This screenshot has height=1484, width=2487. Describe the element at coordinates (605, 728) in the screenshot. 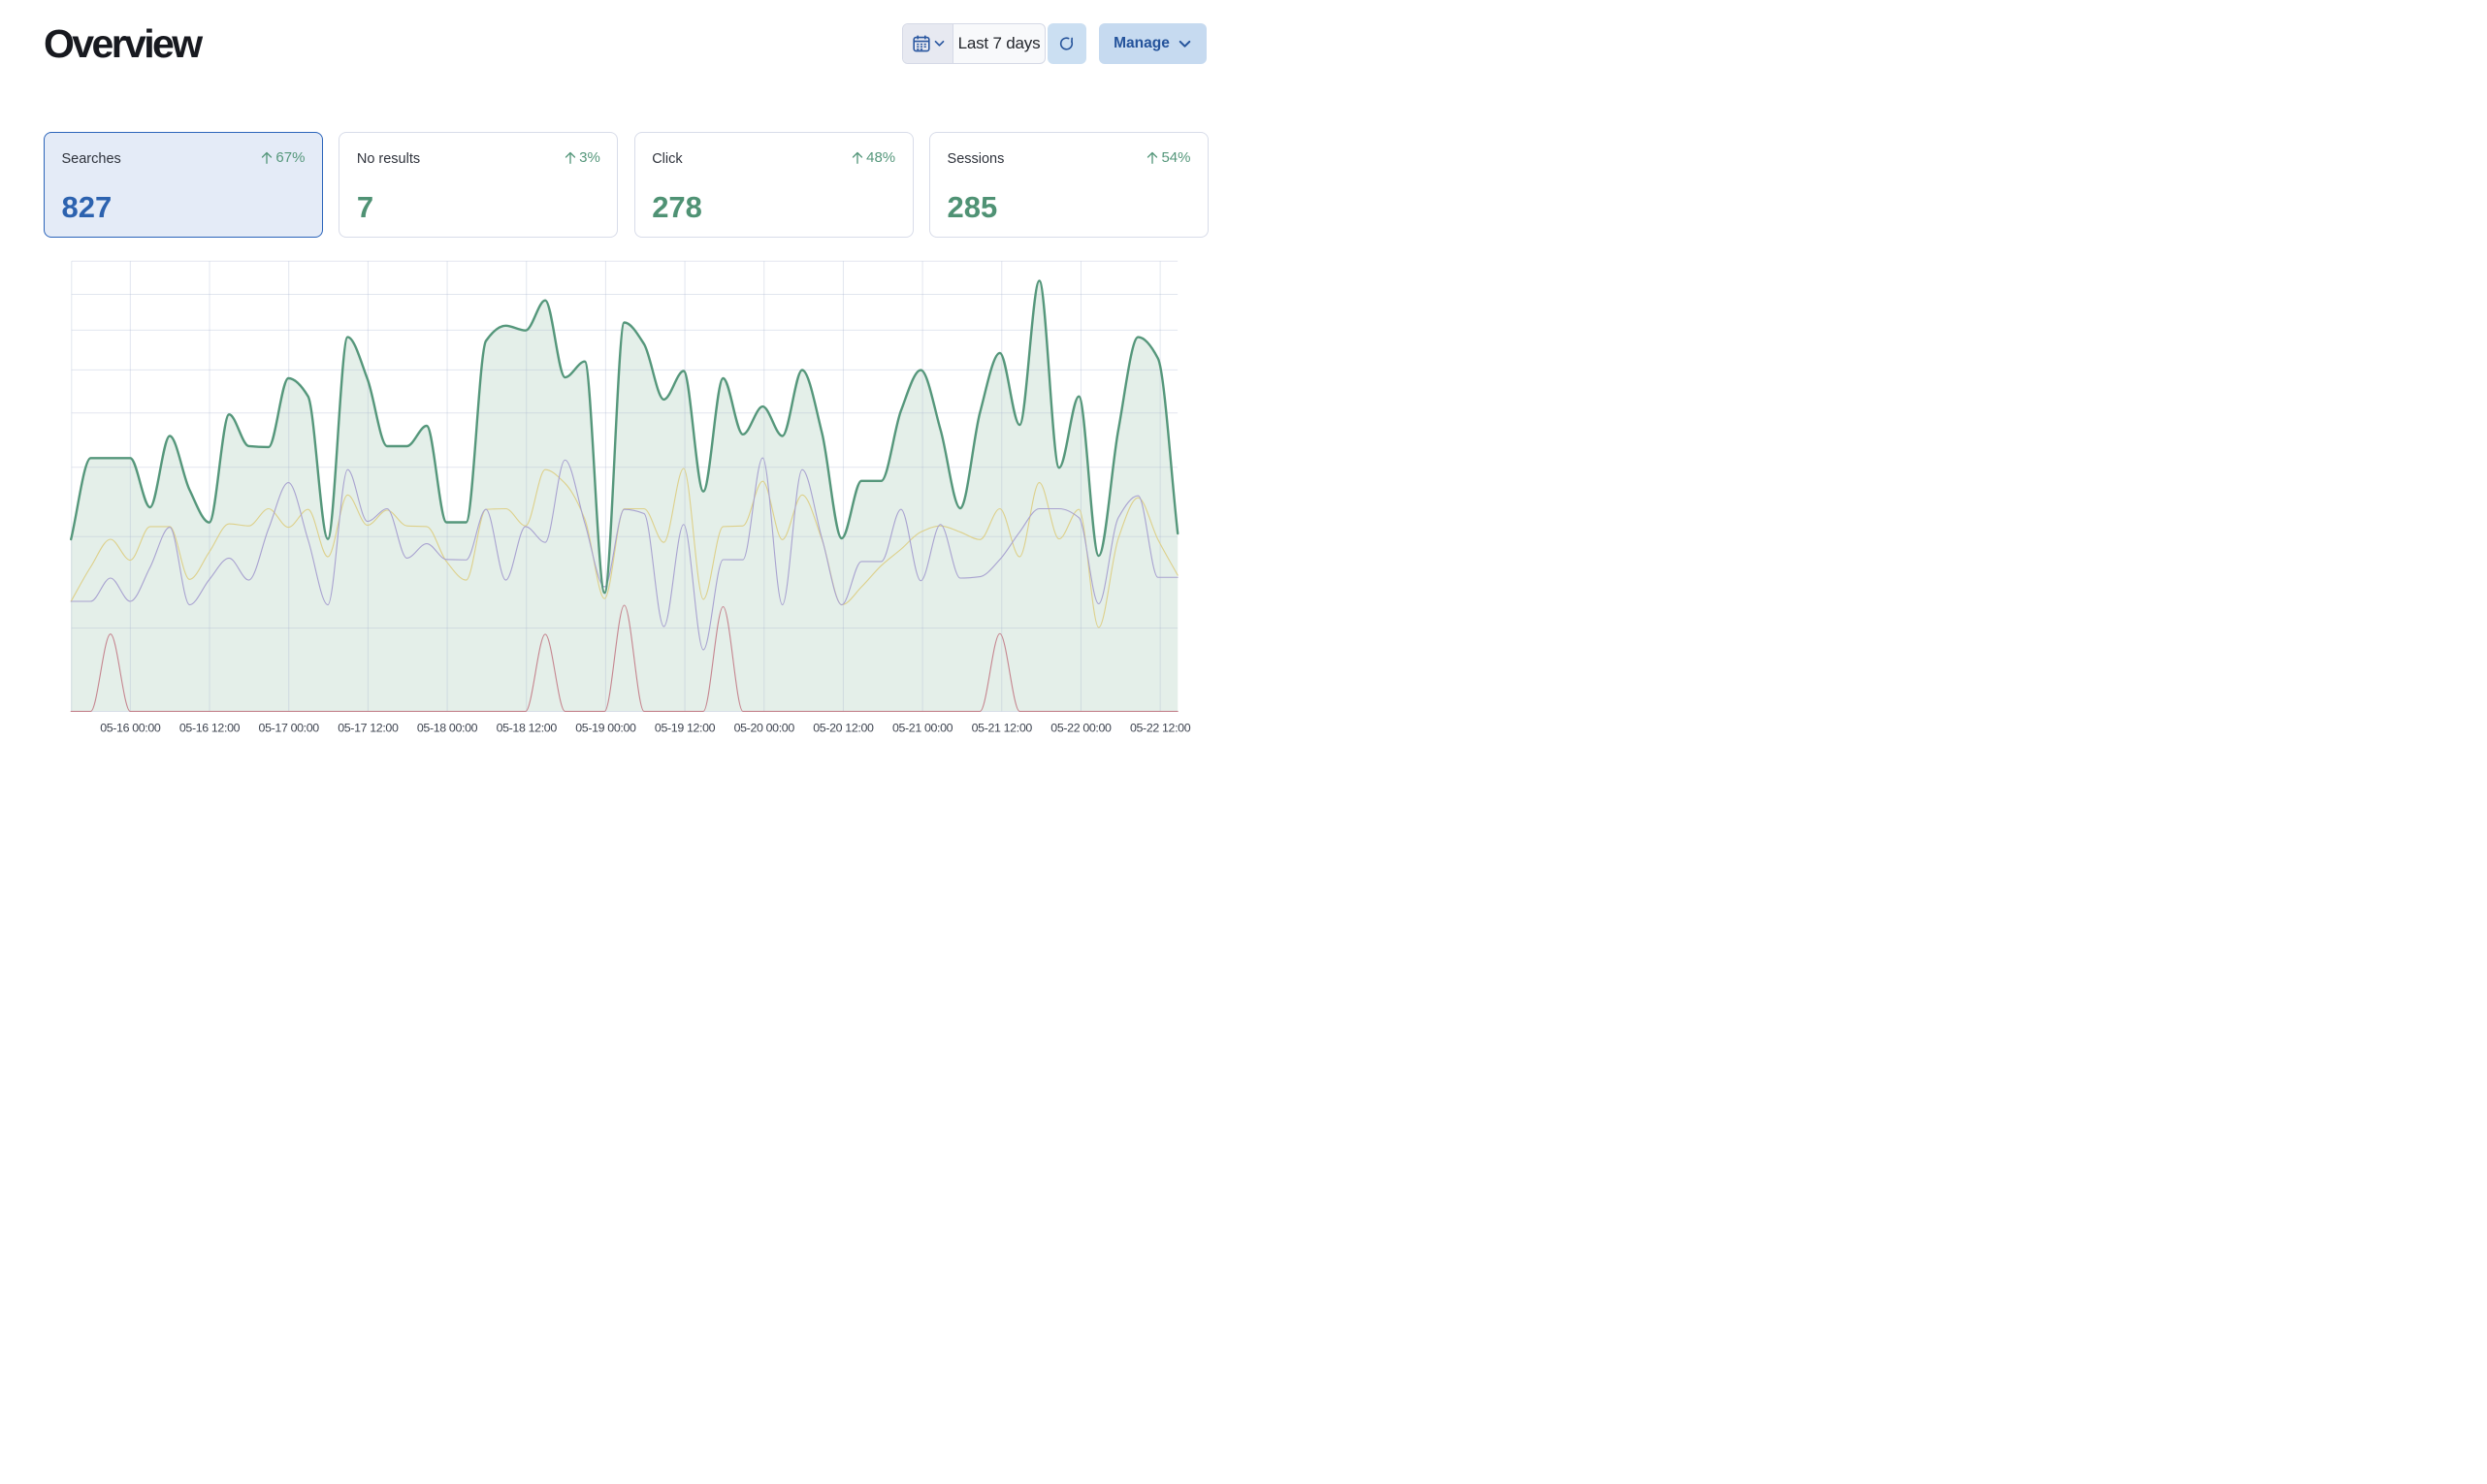

I see `svg-text: 05-19 00:00` at that location.